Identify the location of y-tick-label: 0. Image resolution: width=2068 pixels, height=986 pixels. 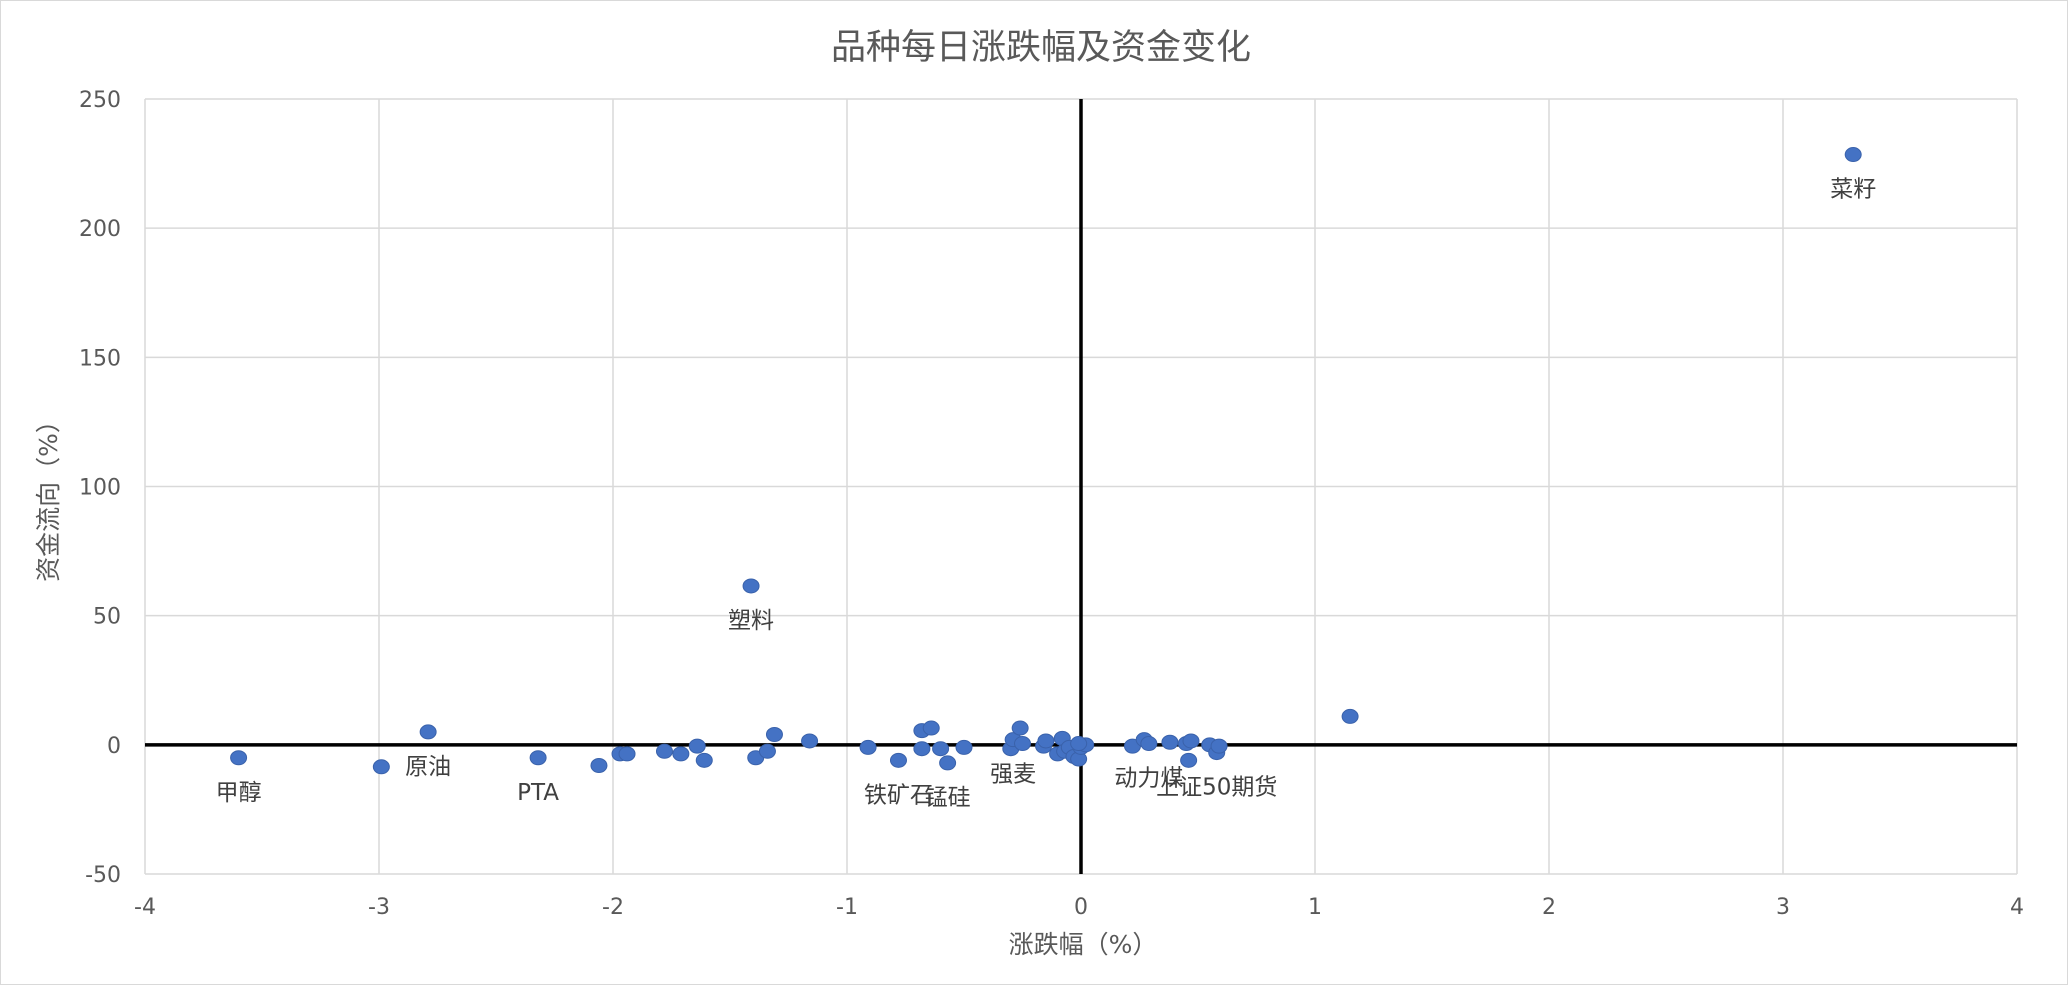
(114, 746).